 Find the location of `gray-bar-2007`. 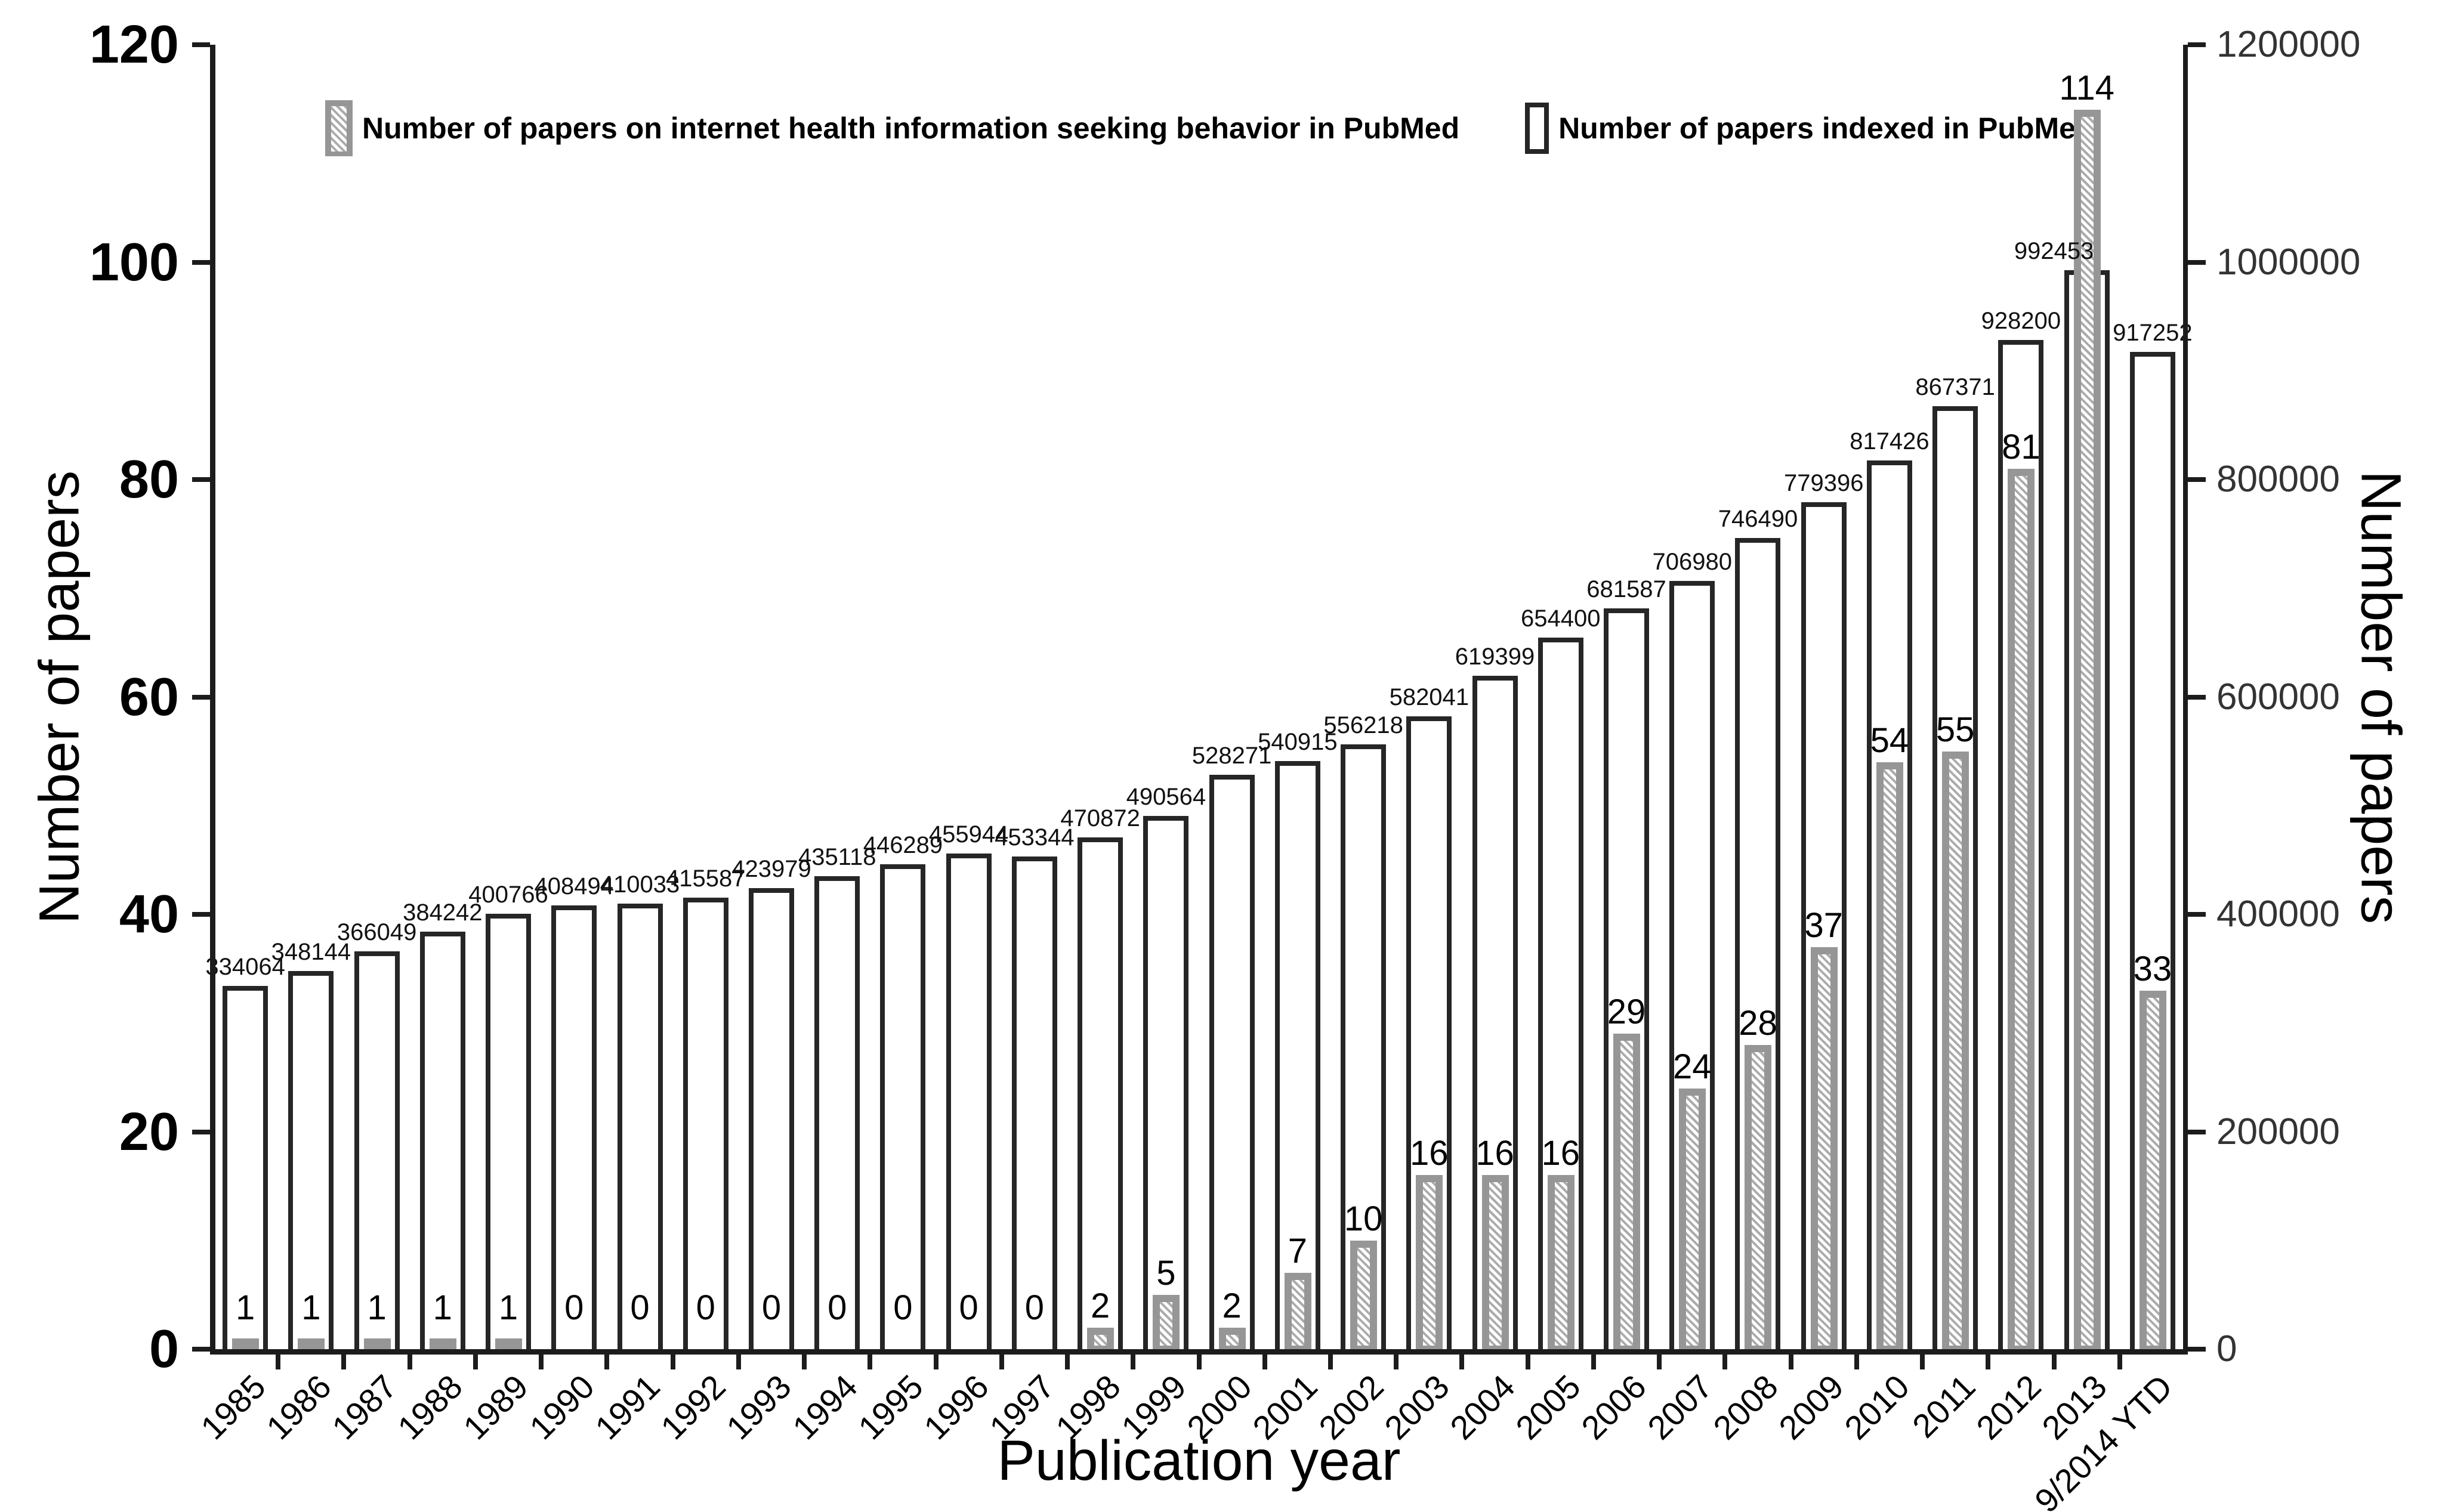

gray-bar-2007 is located at coordinates (1692, 1219).